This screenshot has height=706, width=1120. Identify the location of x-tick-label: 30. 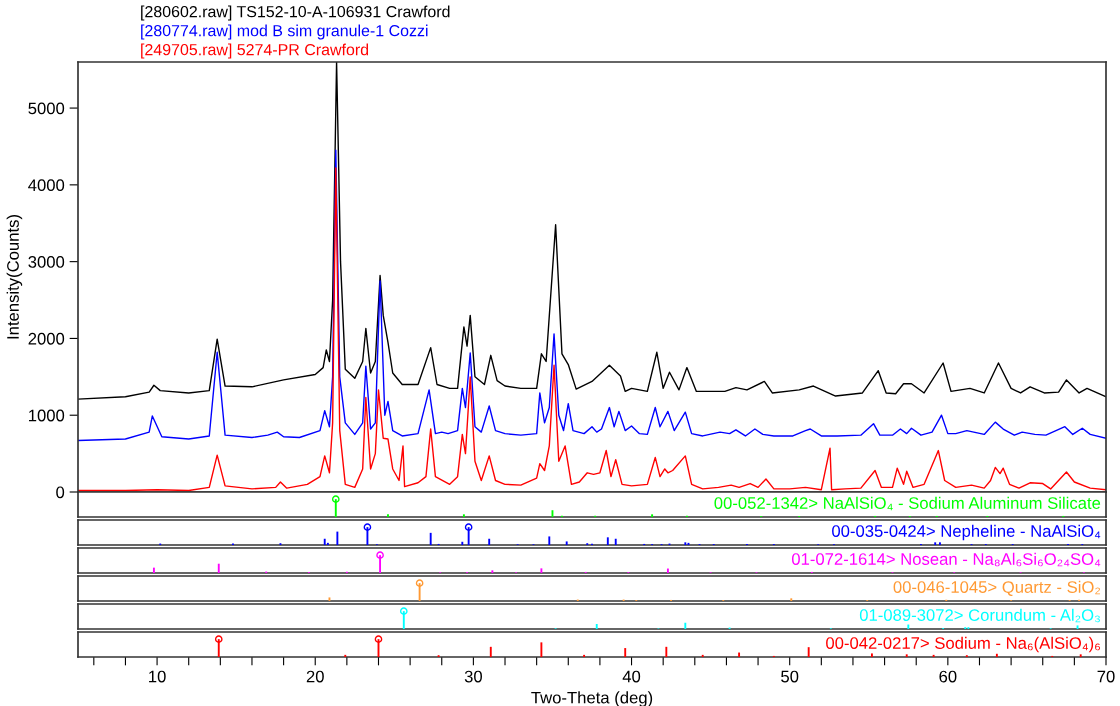
(473, 676).